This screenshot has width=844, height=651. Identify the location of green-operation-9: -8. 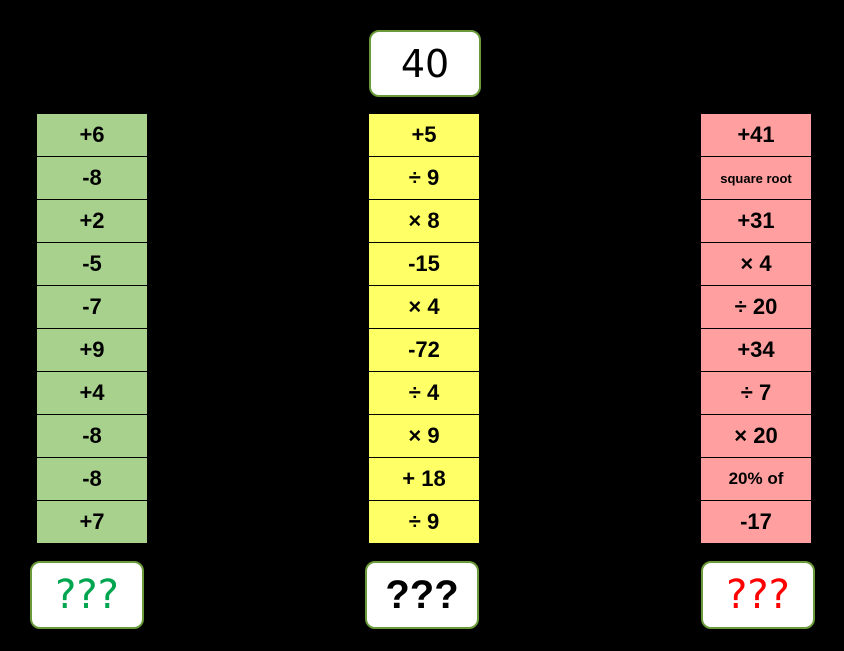
(92, 479).